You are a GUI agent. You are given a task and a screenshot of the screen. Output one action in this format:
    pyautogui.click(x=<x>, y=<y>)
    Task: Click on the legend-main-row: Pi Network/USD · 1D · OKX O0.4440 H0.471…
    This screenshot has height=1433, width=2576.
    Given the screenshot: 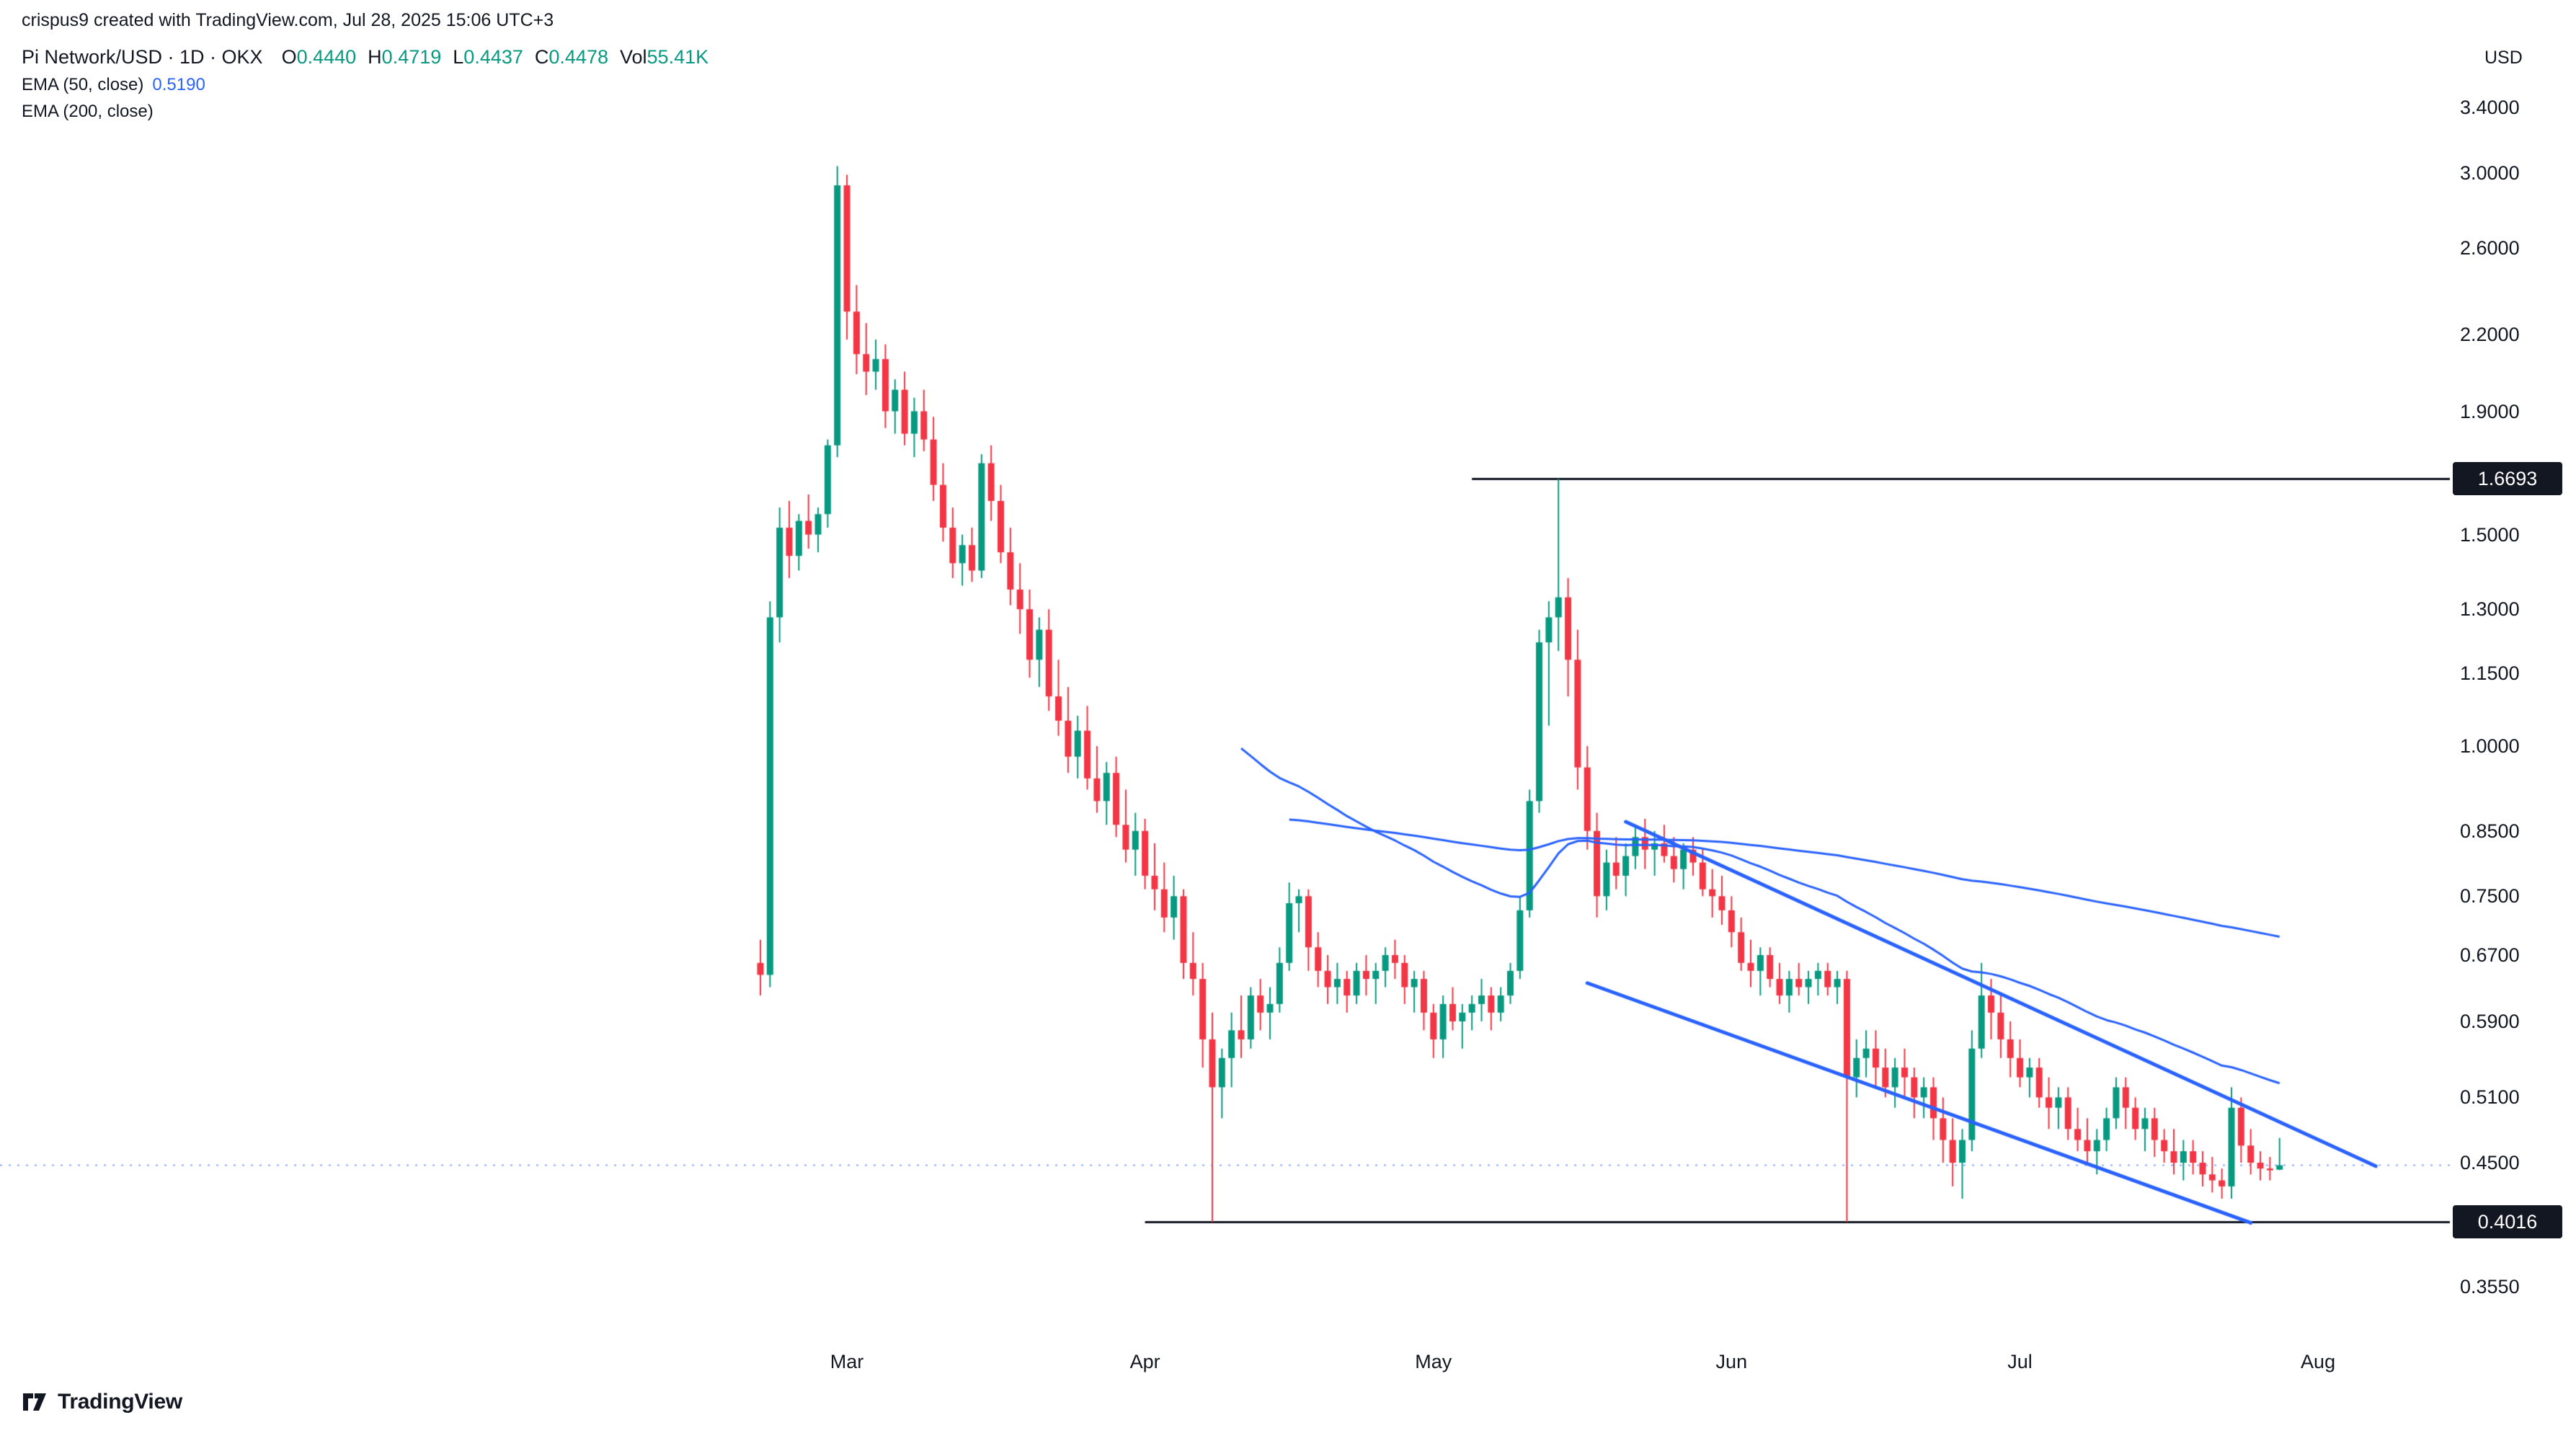 What is the action you would take?
    pyautogui.click(x=371, y=57)
    